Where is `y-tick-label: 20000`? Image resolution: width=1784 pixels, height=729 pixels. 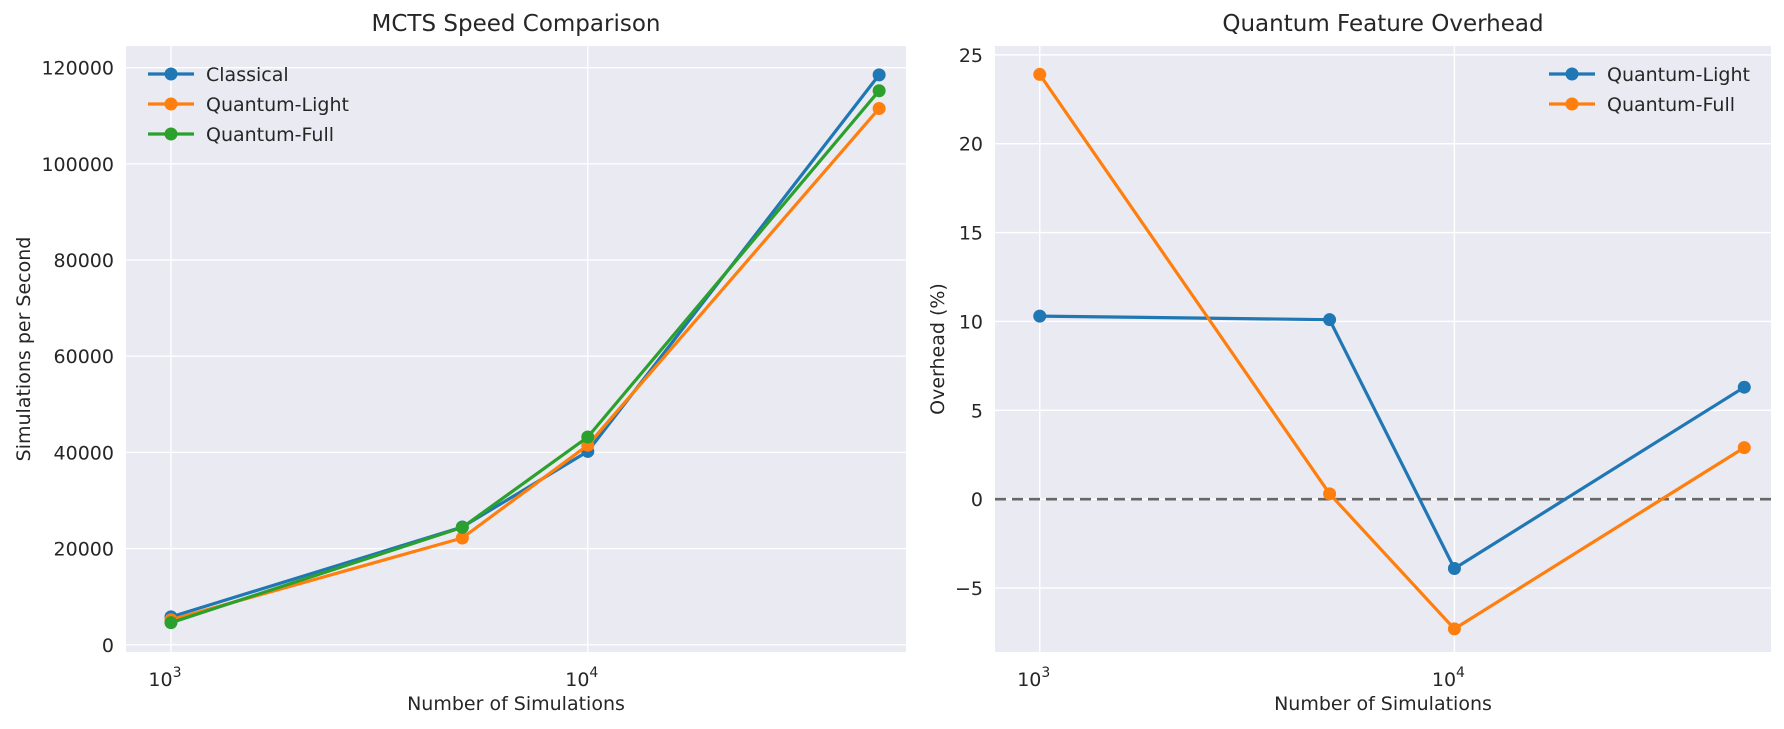
y-tick-label: 20000 is located at coordinates (84, 550).